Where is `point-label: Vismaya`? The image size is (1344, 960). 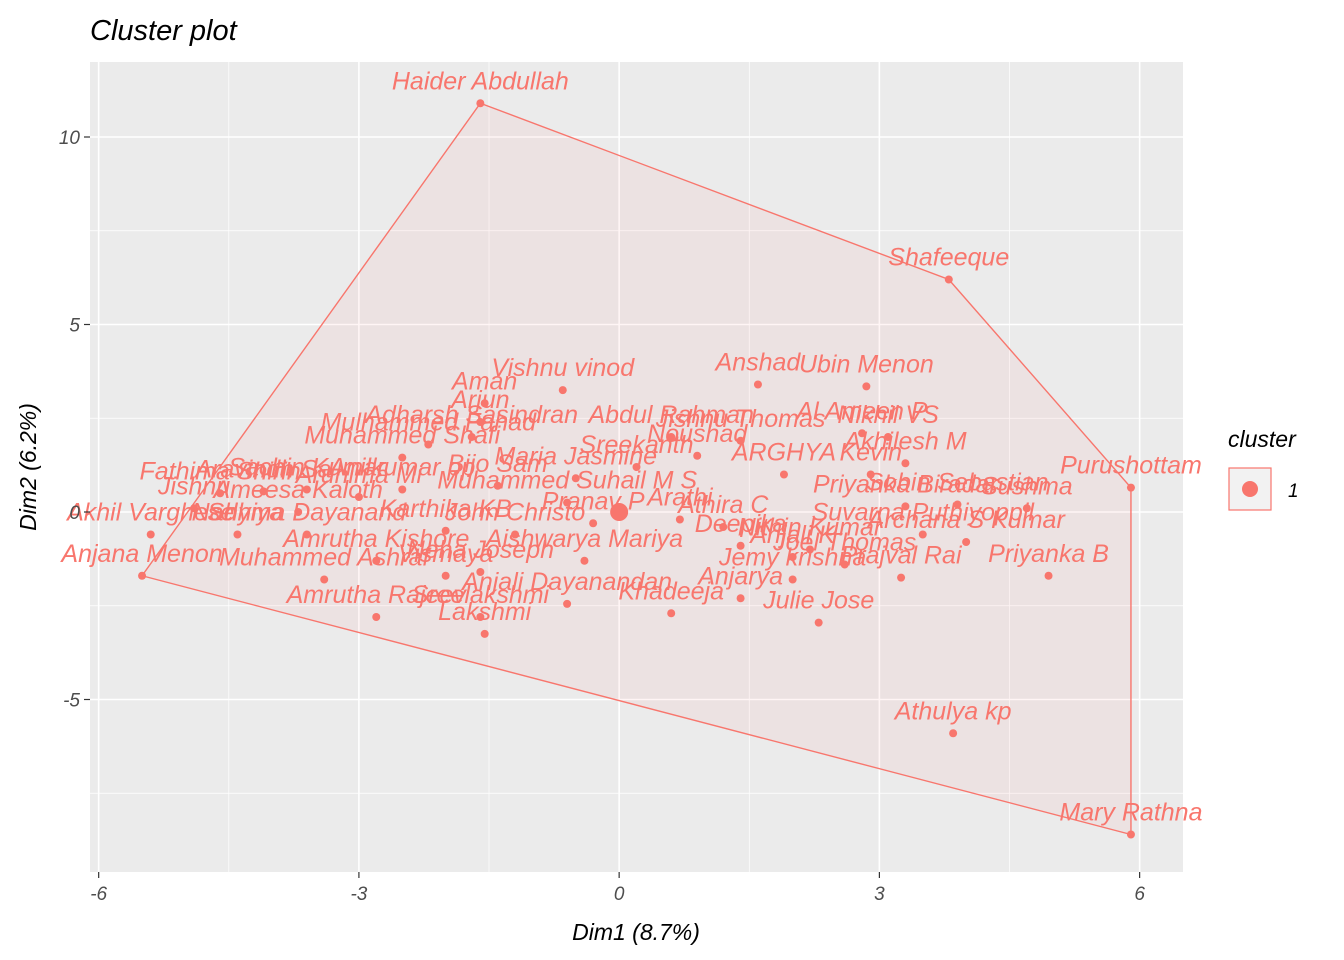 point-label: Vismaya is located at coordinates (446, 554).